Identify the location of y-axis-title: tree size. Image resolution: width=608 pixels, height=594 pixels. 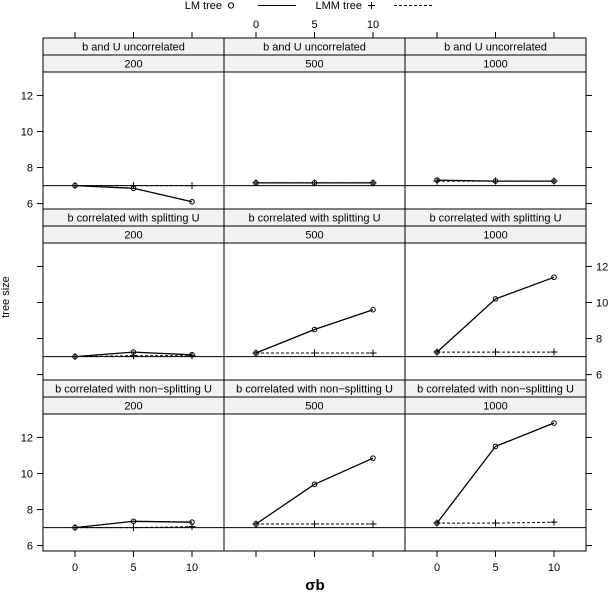
(6, 297).